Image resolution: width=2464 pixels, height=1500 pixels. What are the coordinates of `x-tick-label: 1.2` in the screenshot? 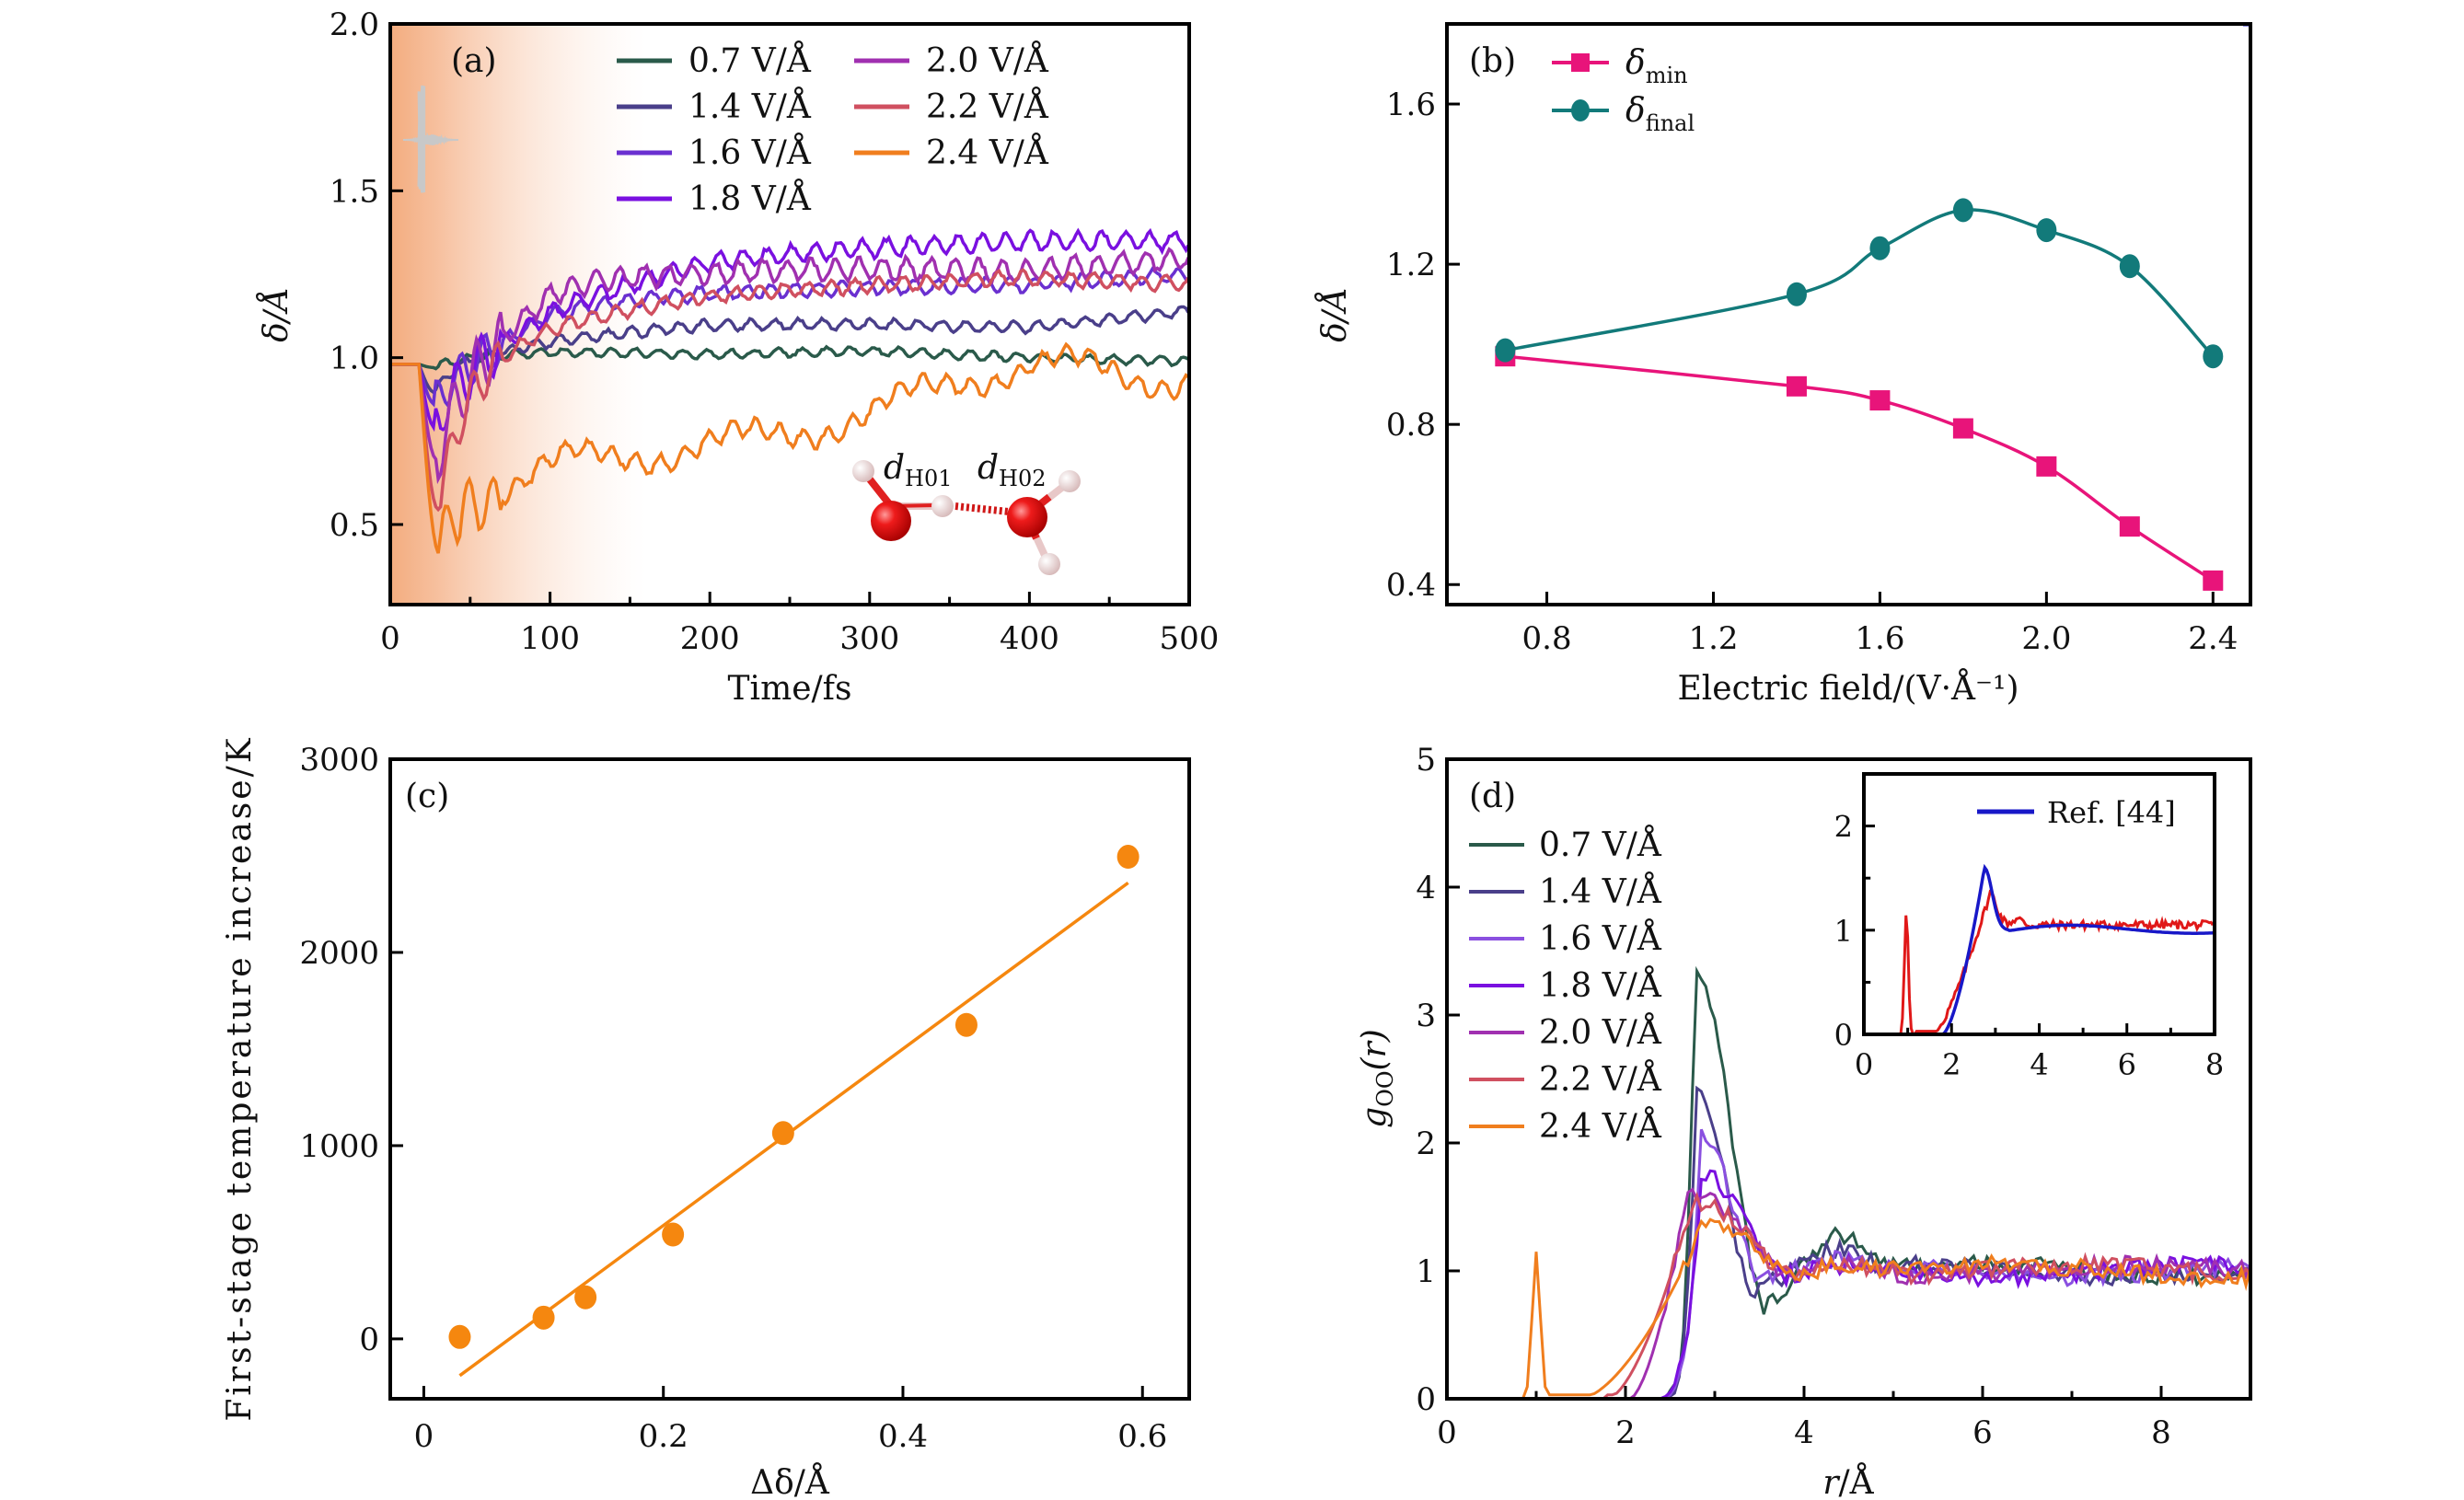 It's located at (1713, 638).